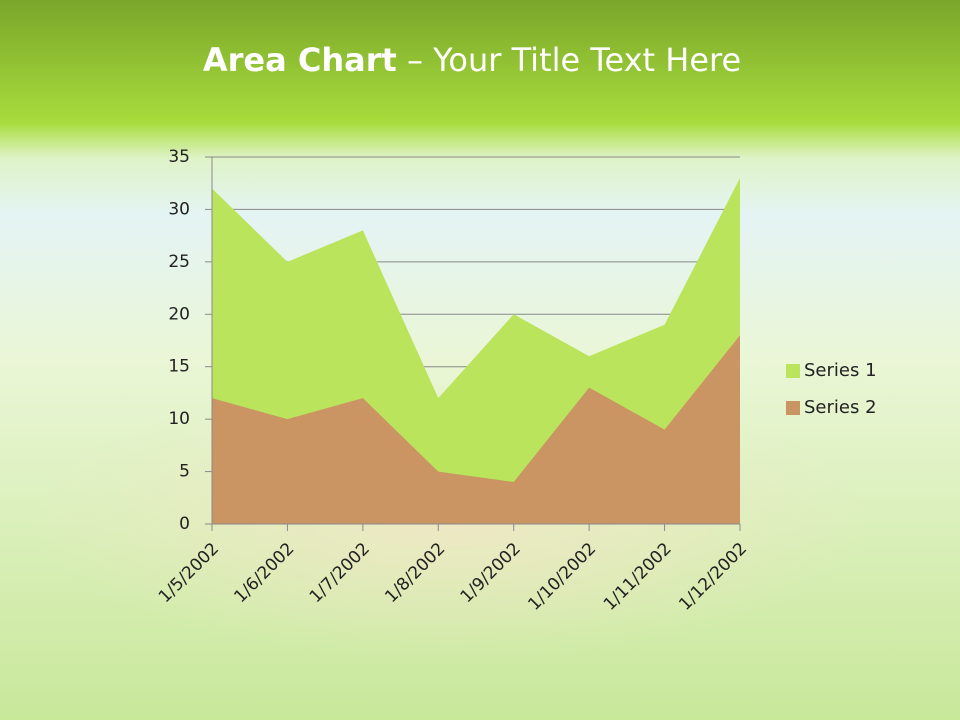  What do you see at coordinates (179, 262) in the screenshot?
I see `y-tick-label: 25` at bounding box center [179, 262].